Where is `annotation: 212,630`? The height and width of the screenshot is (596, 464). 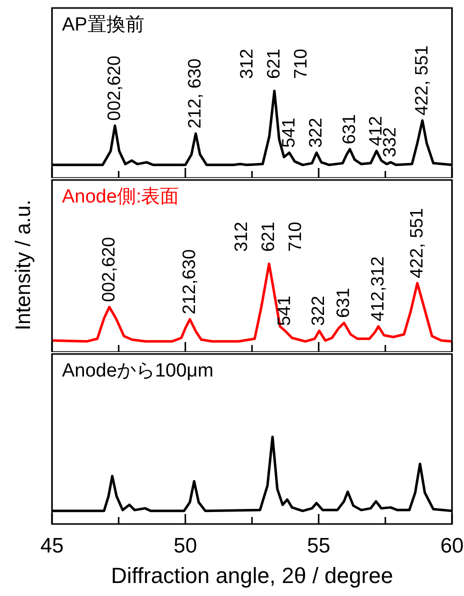
annotation: 212,630 is located at coordinates (188, 281).